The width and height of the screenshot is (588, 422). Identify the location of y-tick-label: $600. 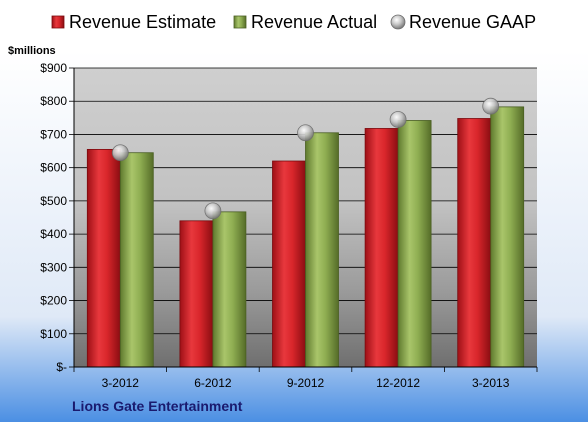
(53, 168).